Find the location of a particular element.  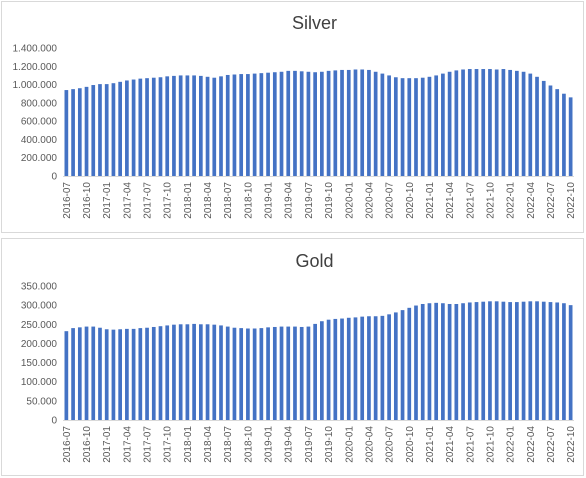

silver-y-tick-label: 0 is located at coordinates (54, 177).